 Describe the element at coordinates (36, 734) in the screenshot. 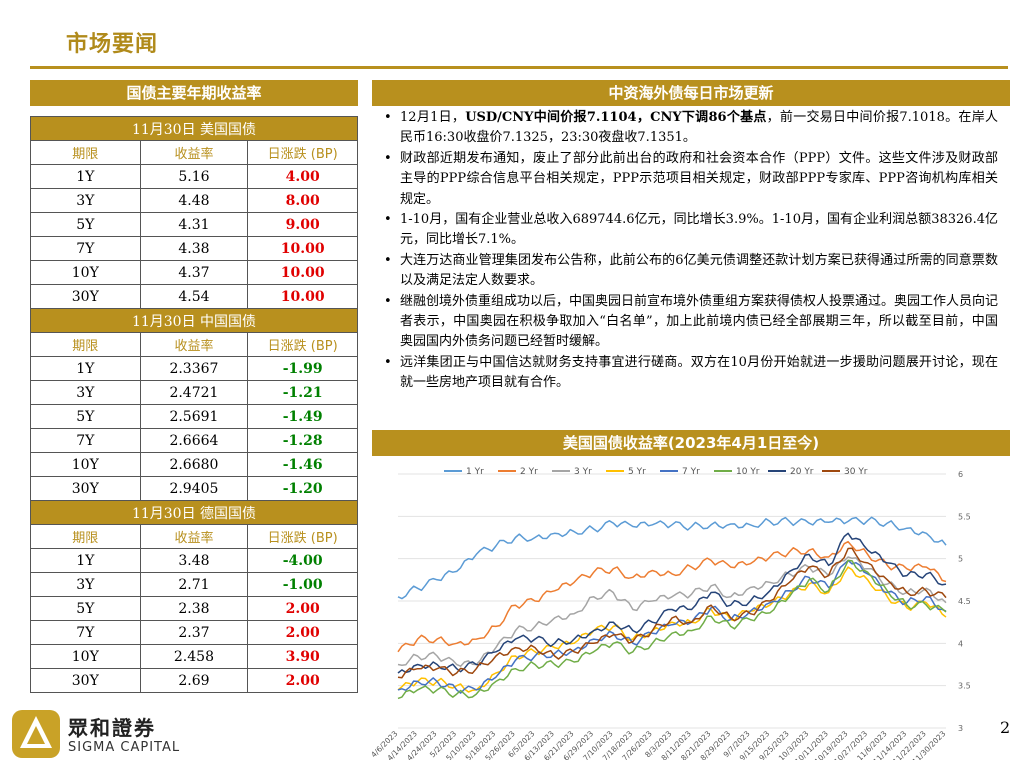

I see `sigma-logo-icon` at that location.